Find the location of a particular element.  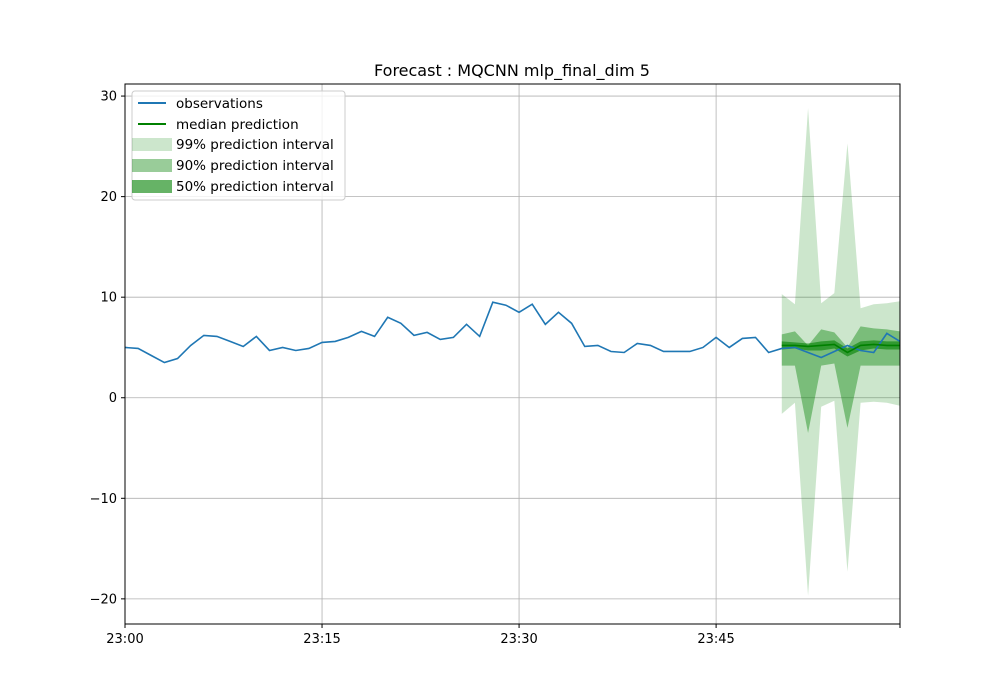

legend-label-50: 50% prediction interval is located at coordinates (255, 187).